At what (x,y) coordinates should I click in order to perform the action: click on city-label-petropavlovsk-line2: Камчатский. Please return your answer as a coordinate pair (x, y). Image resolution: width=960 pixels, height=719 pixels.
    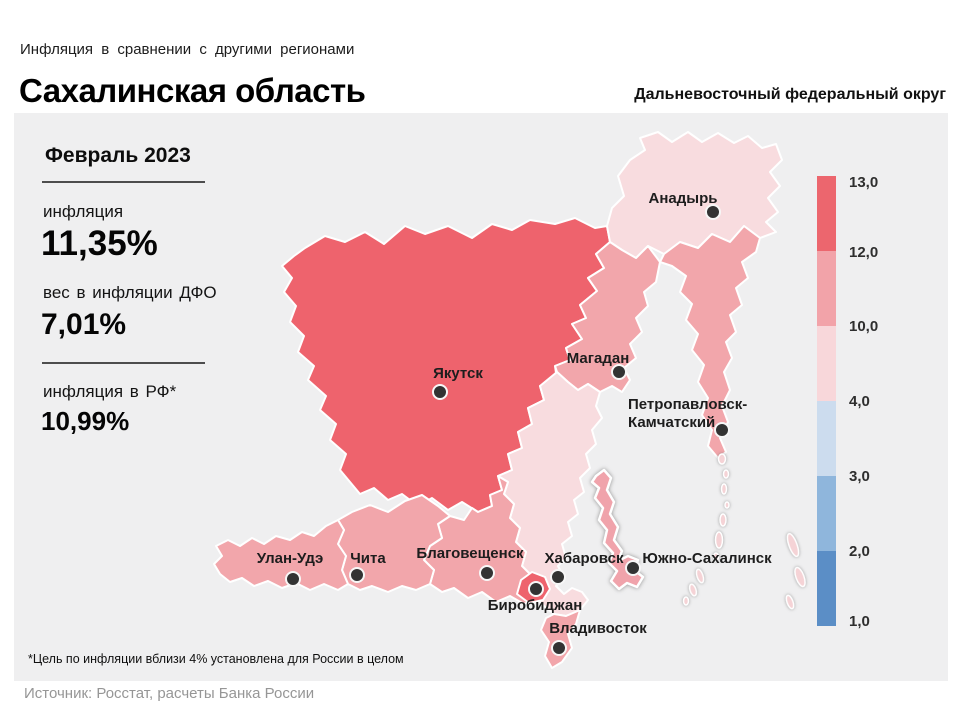
    Looking at the image, I should click on (671, 422).